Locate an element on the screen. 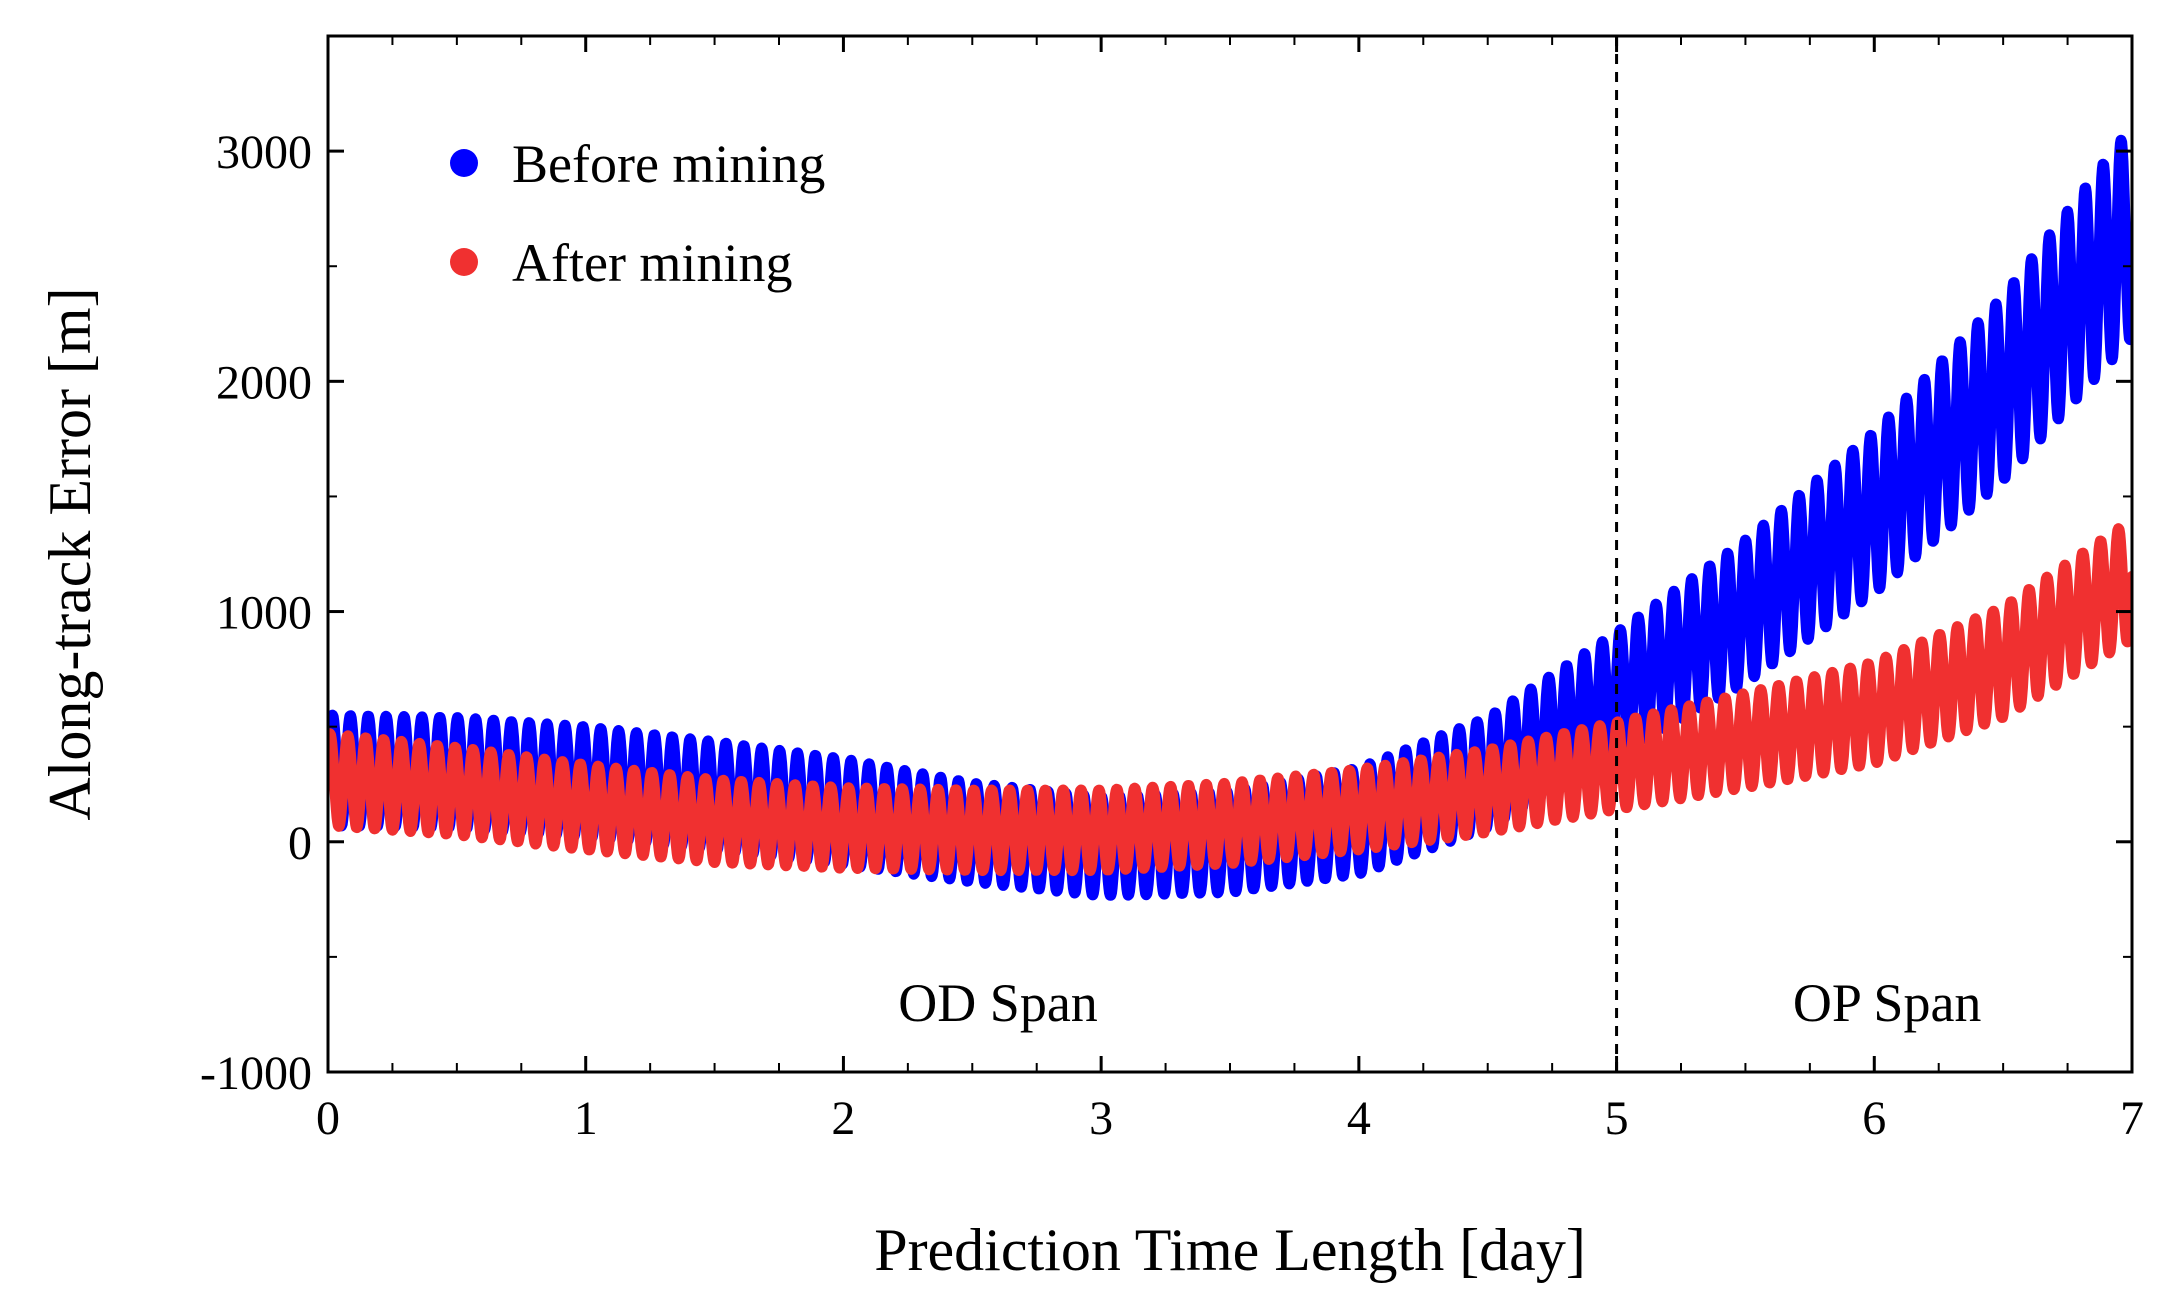 The width and height of the screenshot is (2179, 1306). x-tick-label: 4 is located at coordinates (1359, 1118).